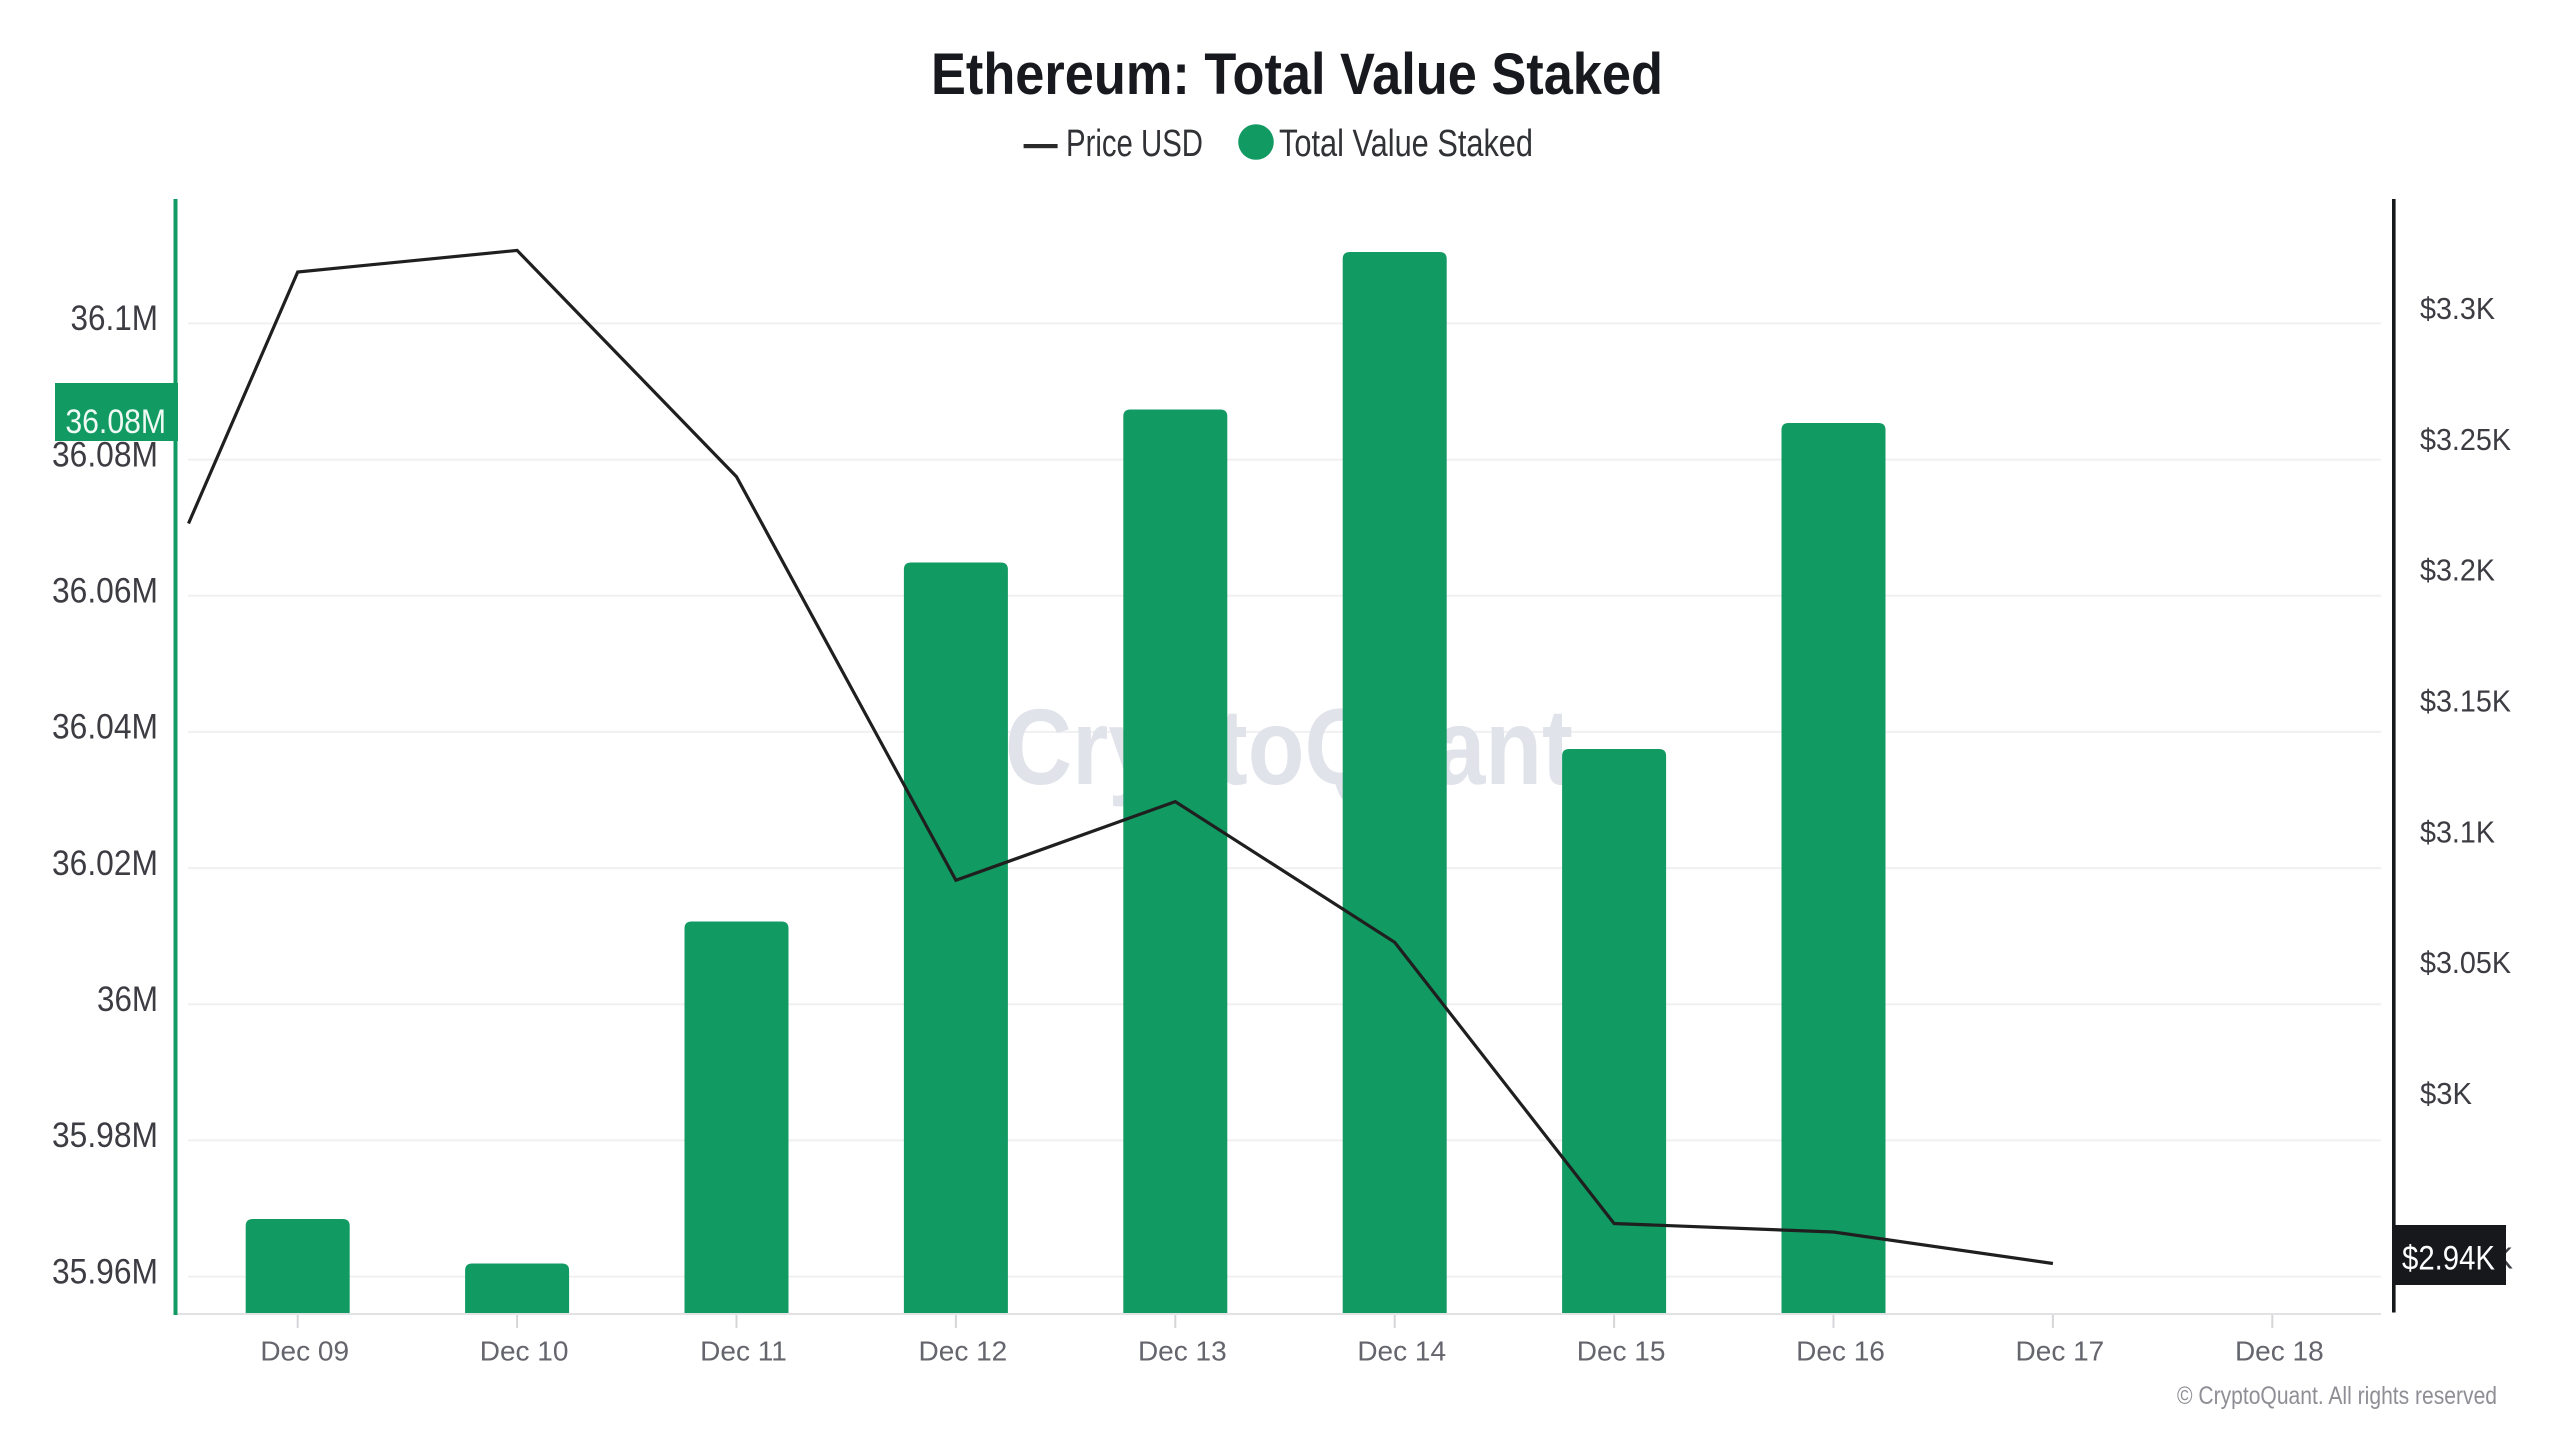  What do you see at coordinates (105, 863) in the screenshot?
I see `svg-text: 36.02M` at bounding box center [105, 863].